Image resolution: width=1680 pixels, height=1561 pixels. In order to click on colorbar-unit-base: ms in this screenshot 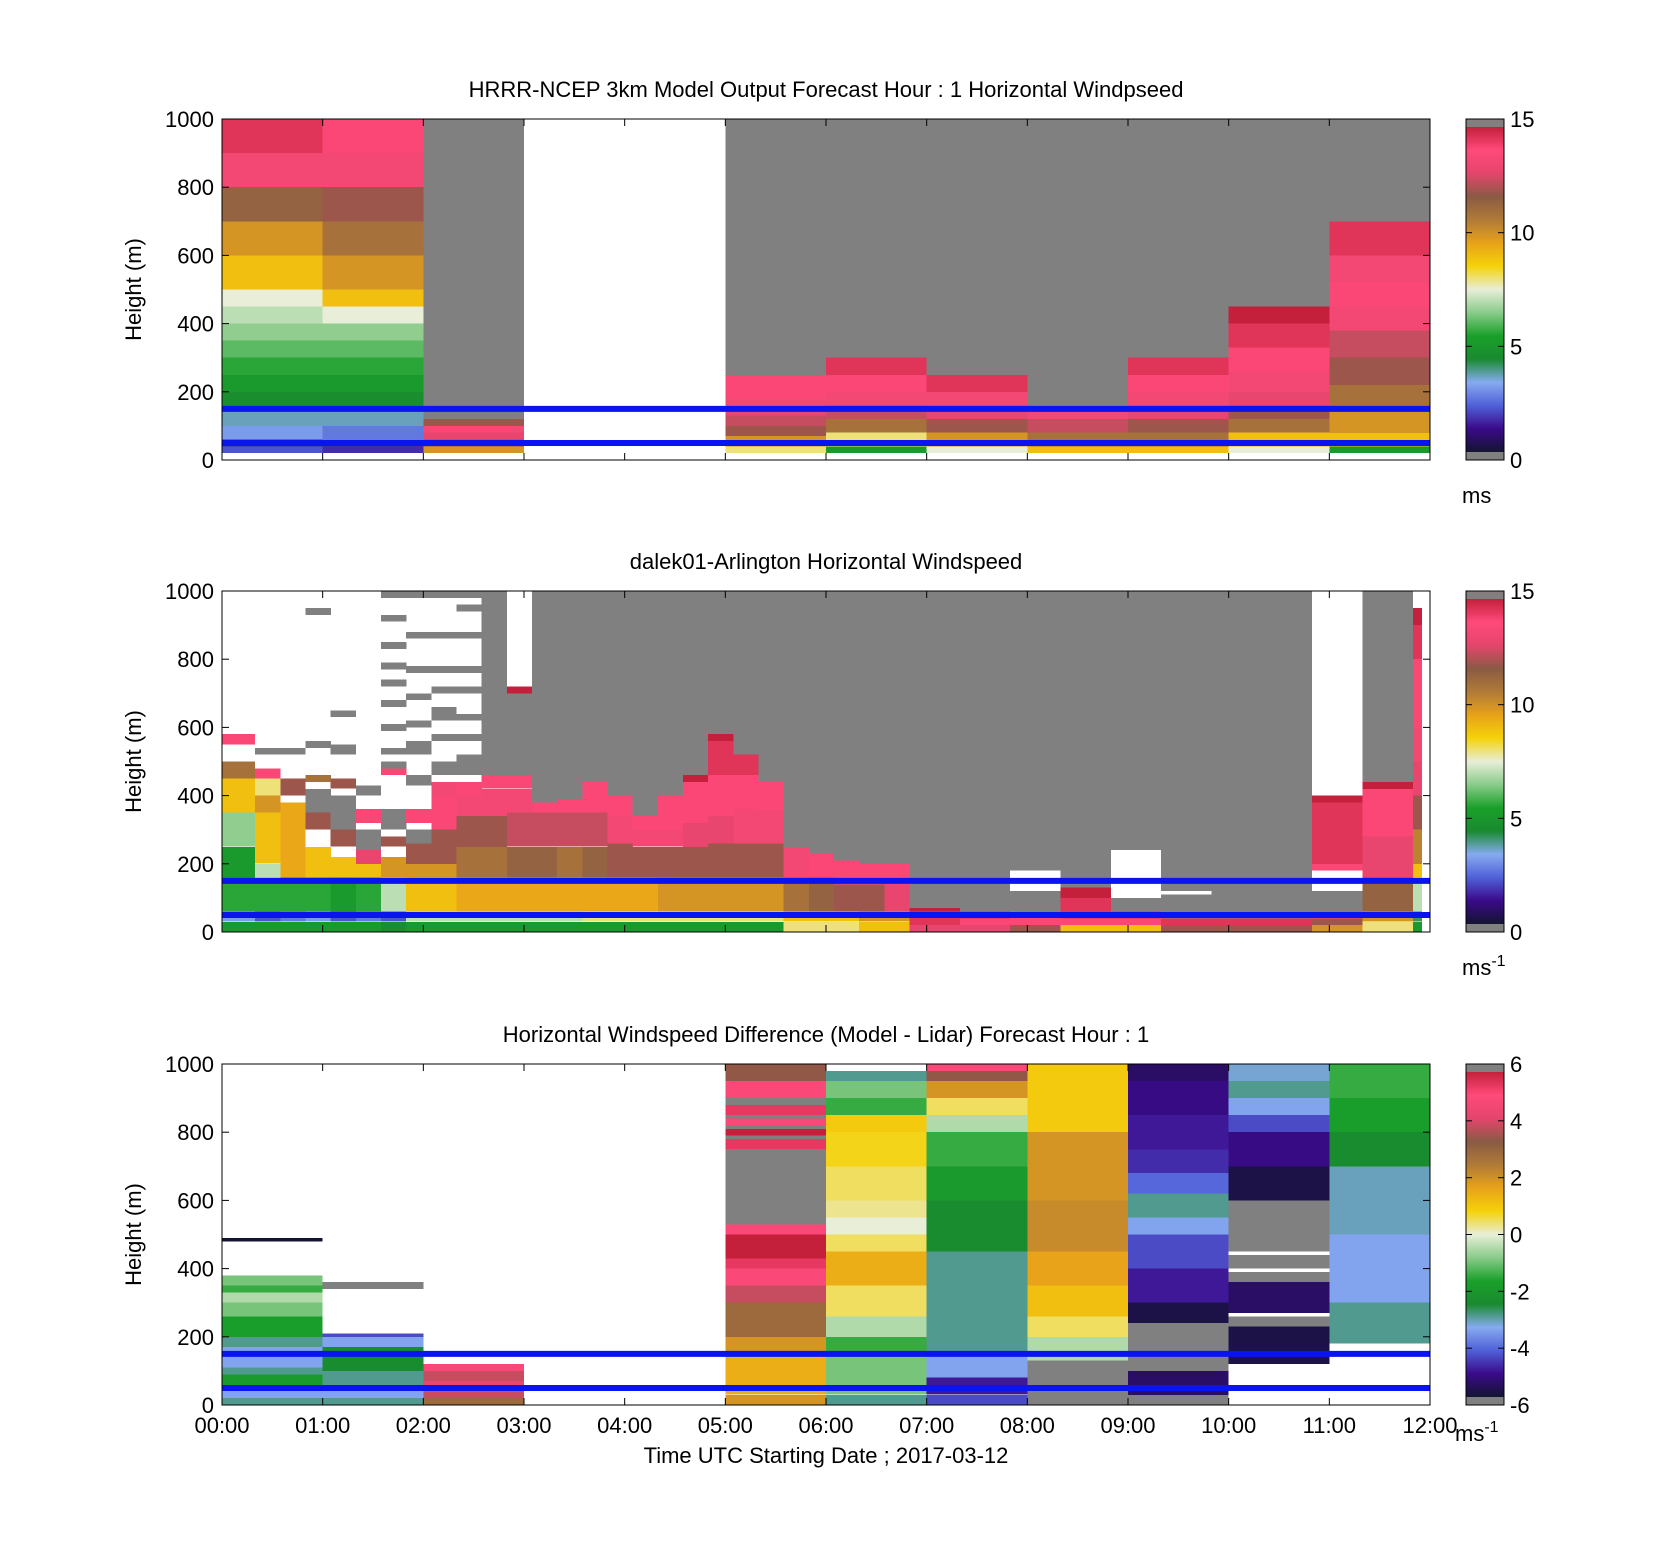, I will do `click(1476, 495)`.